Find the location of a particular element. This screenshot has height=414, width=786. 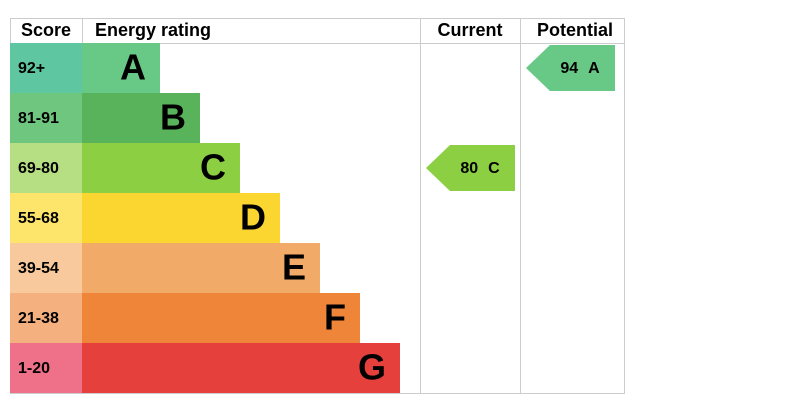

potential-arrow is located at coordinates (570, 68).